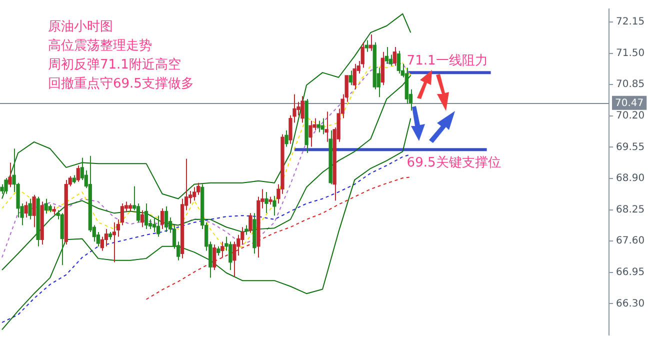 The width and height of the screenshot is (652, 344). Describe the element at coordinates (100, 45) in the screenshot. I see `annotation: 高位震荡整理走势` at that location.